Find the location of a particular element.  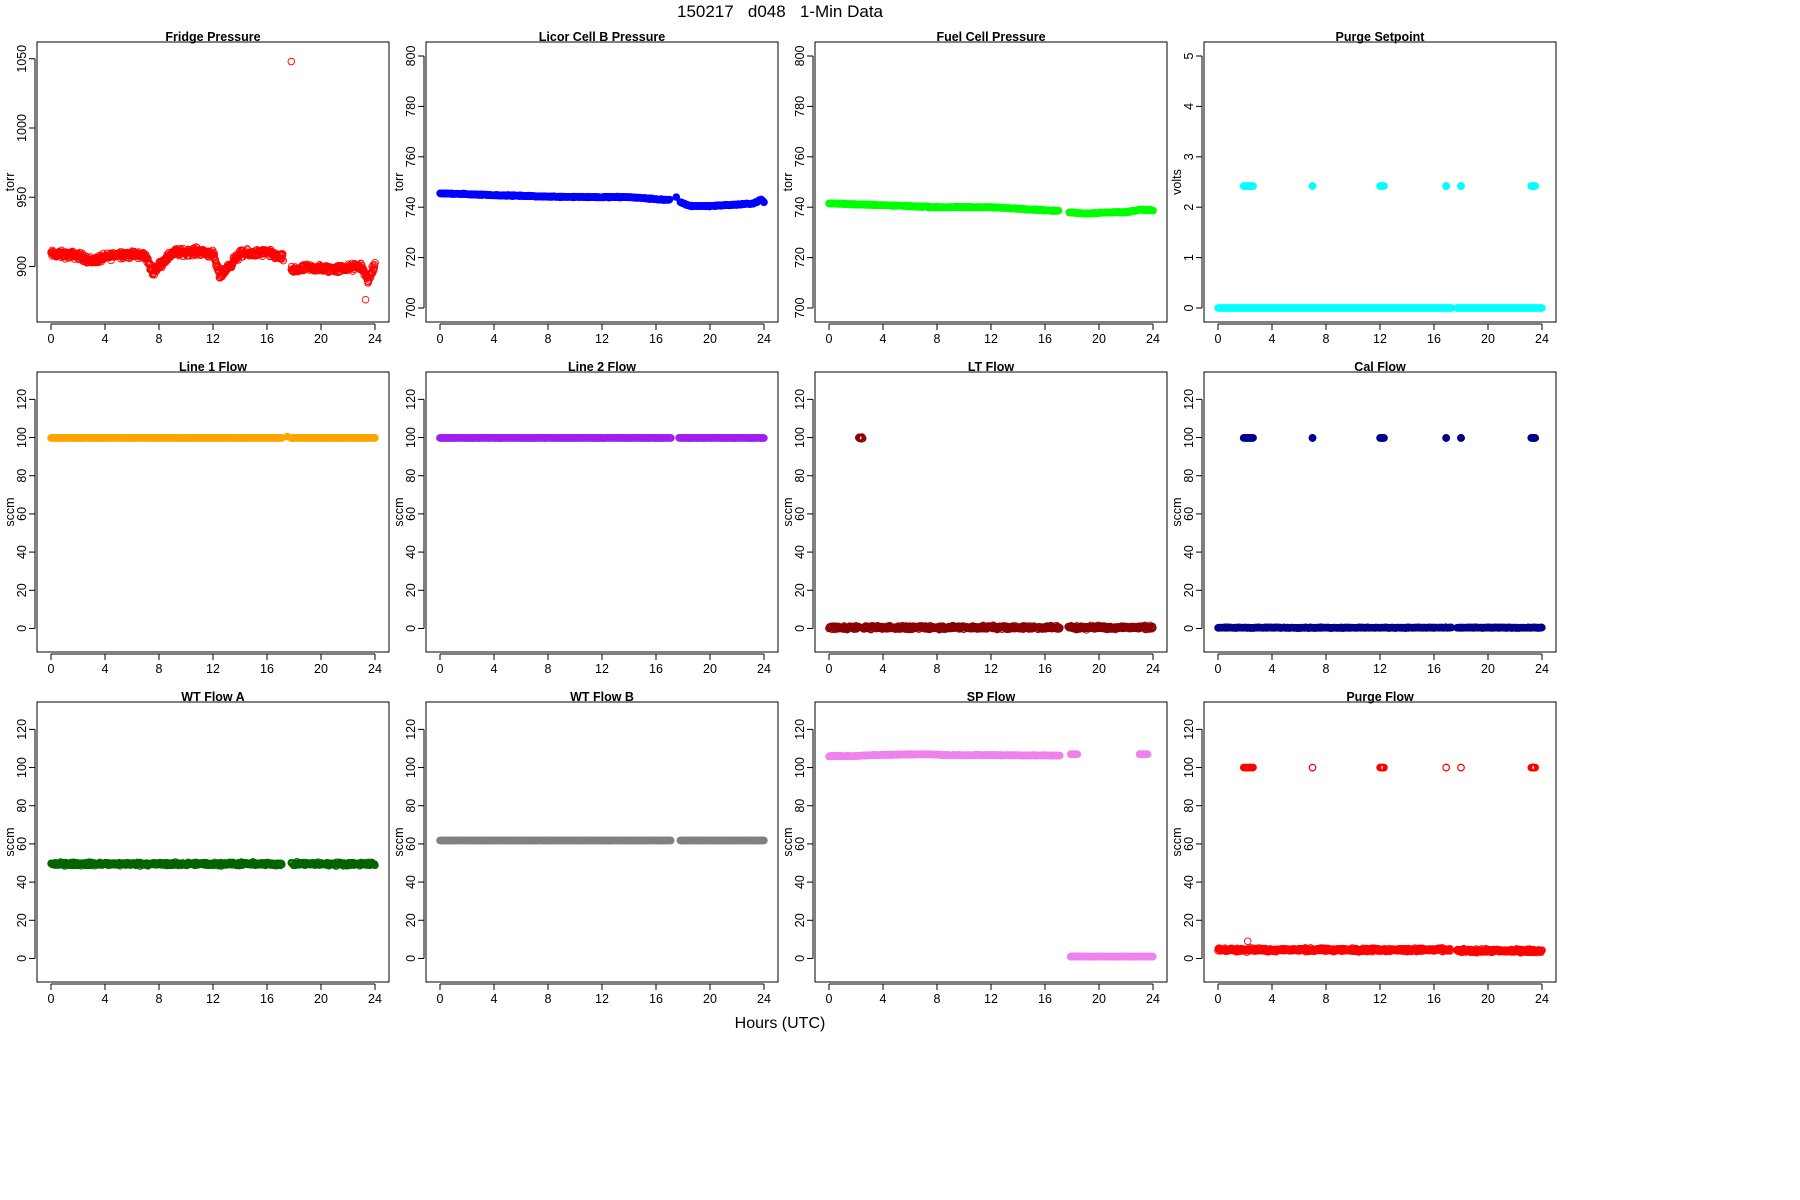

y-tick-label: 5 is located at coordinates (1189, 55).